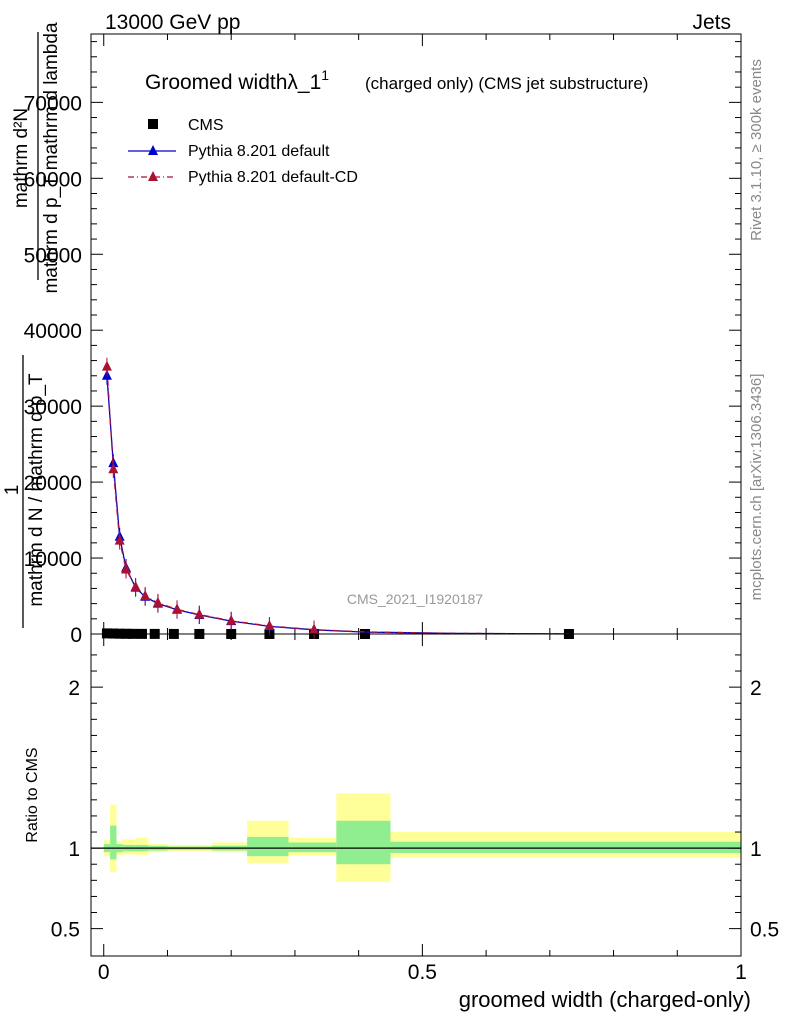 Image resolution: width=786 pixels, height=1024 pixels. What do you see at coordinates (106, 633) in the screenshot?
I see `cms-data-point` at bounding box center [106, 633].